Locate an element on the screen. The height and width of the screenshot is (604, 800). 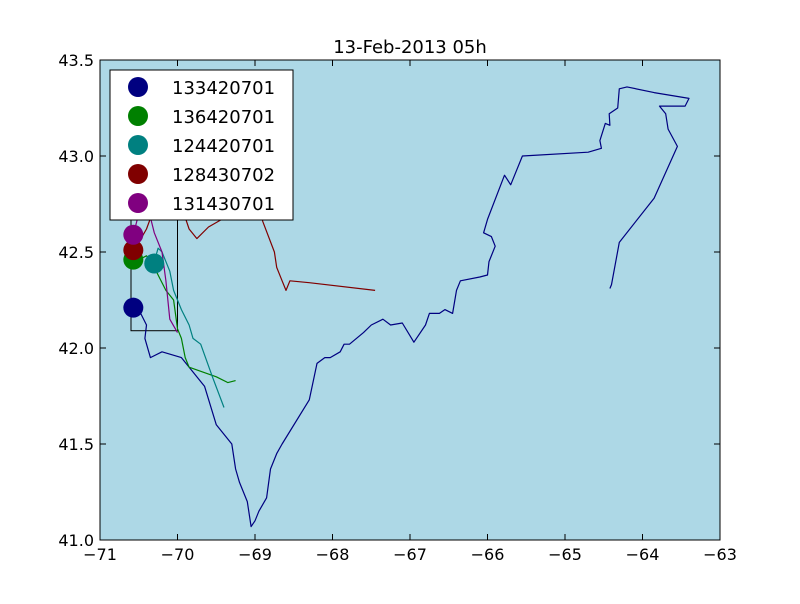
legend-label-128430702: 128430702 is located at coordinates (223, 175).